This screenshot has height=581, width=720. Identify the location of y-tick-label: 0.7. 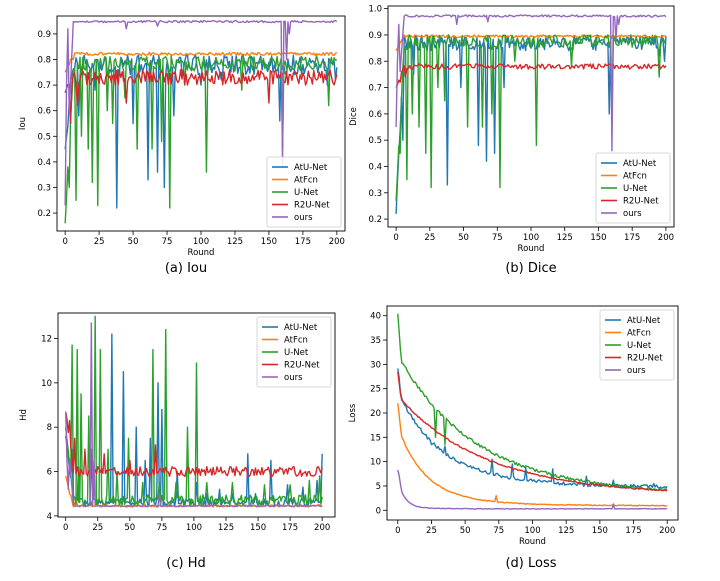
(375, 89).